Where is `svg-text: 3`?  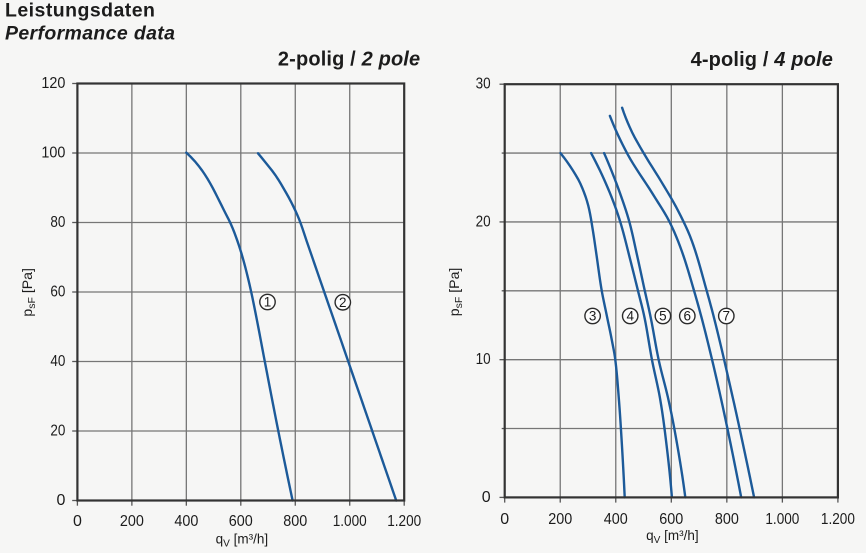 svg-text: 3 is located at coordinates (593, 316).